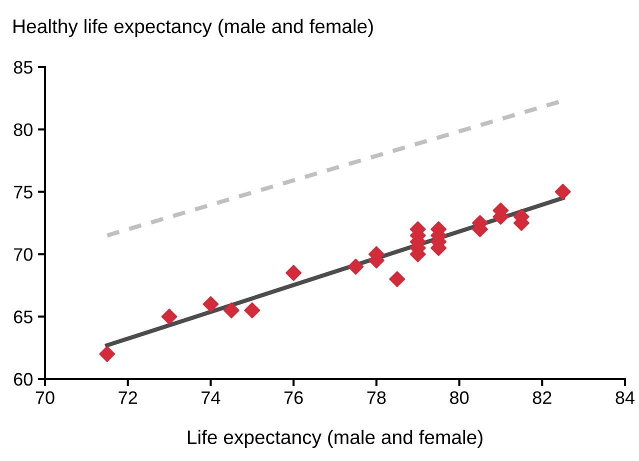 This screenshot has height=461, width=639. What do you see at coordinates (542, 397) in the screenshot?
I see `x-tick-label: 82` at bounding box center [542, 397].